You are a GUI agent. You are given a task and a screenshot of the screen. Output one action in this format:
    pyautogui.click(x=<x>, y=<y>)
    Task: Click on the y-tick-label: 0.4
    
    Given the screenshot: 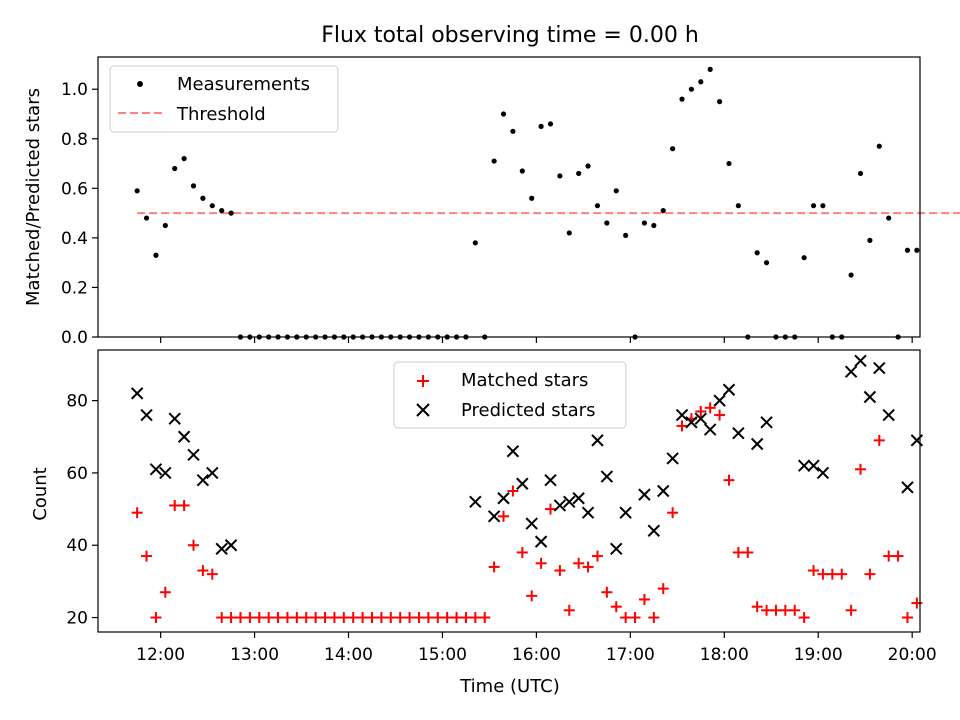 What is the action you would take?
    pyautogui.click(x=74, y=239)
    